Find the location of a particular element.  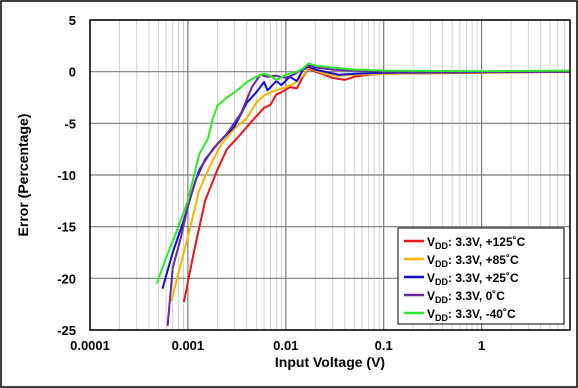

legend-box is located at coordinates (481, 276).